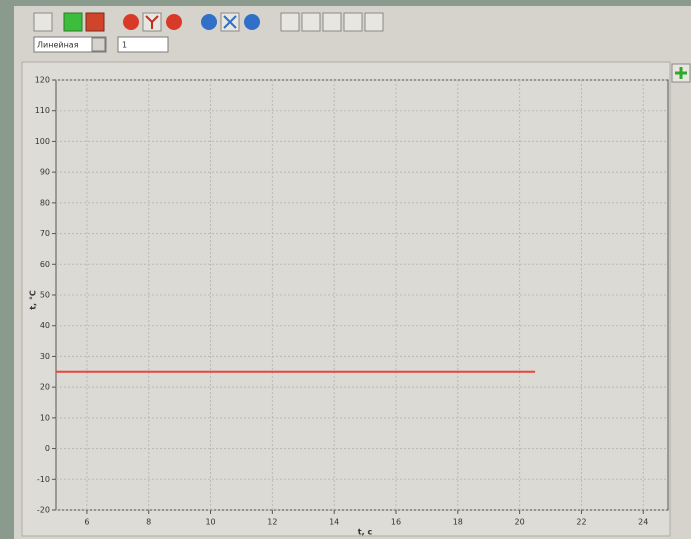 The width and height of the screenshot is (691, 543). Describe the element at coordinates (681, 73) in the screenshot. I see `add-icon` at that location.